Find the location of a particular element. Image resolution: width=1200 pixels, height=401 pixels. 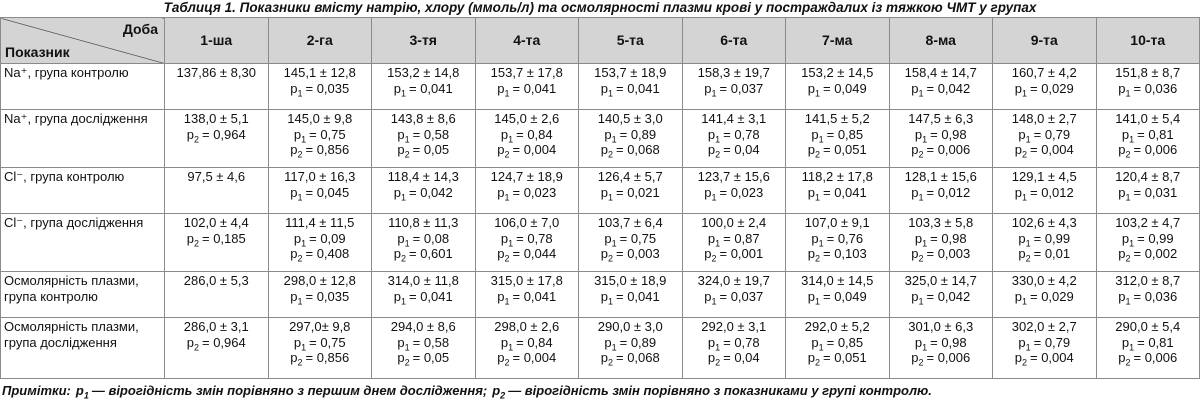

p-value: = 0,037 is located at coordinates (741, 88).